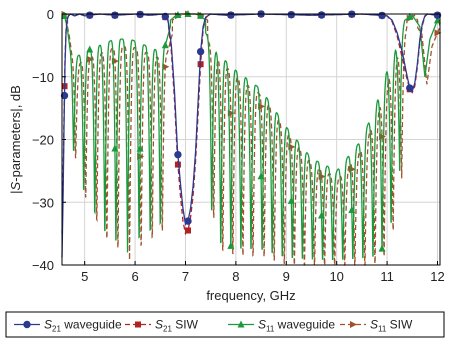 The width and height of the screenshot is (450, 345). What do you see at coordinates (296, 326) in the screenshot?
I see `legend-label: S11 waveguide` at bounding box center [296, 326].